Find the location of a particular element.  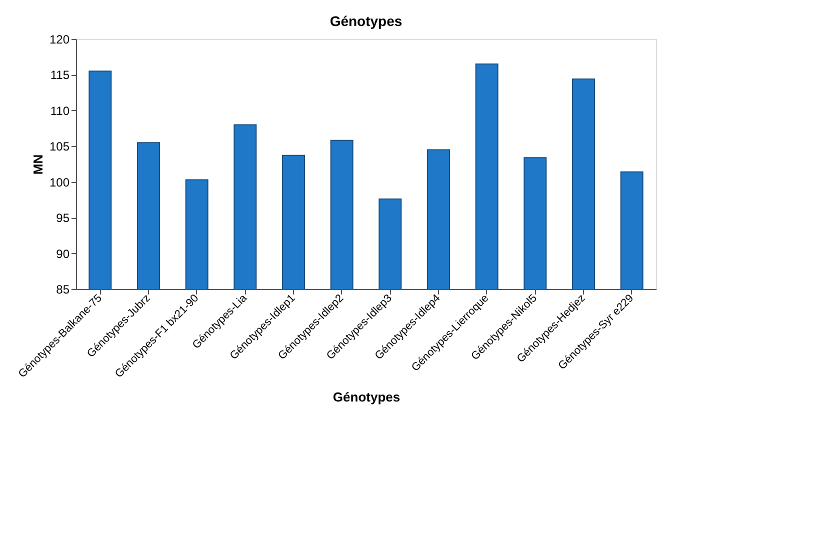

y-tick-label: 90 is located at coordinates (63, 253).